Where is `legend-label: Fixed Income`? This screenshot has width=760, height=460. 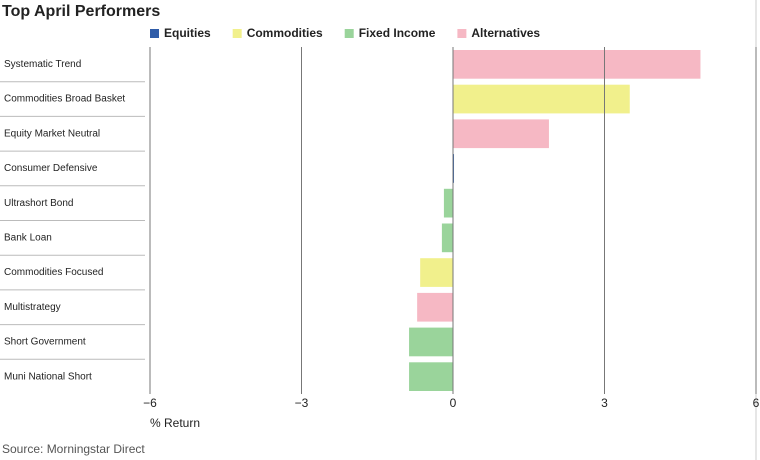
legend-label: Fixed Income is located at coordinates (397, 33).